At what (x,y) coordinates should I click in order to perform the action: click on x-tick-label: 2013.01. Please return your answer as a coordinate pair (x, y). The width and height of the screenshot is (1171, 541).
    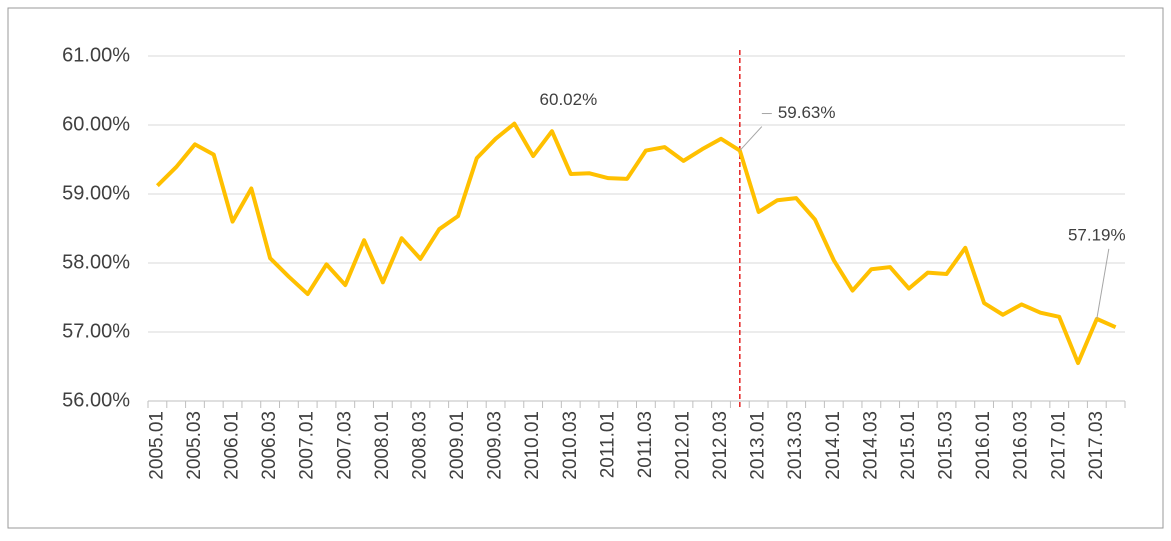
    Looking at the image, I should click on (758, 445).